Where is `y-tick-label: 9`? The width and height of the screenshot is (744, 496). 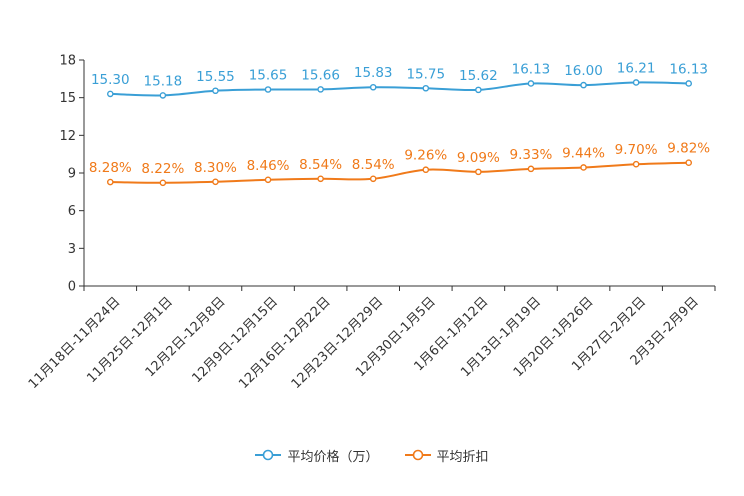
y-tick-label: 9 is located at coordinates (72, 174).